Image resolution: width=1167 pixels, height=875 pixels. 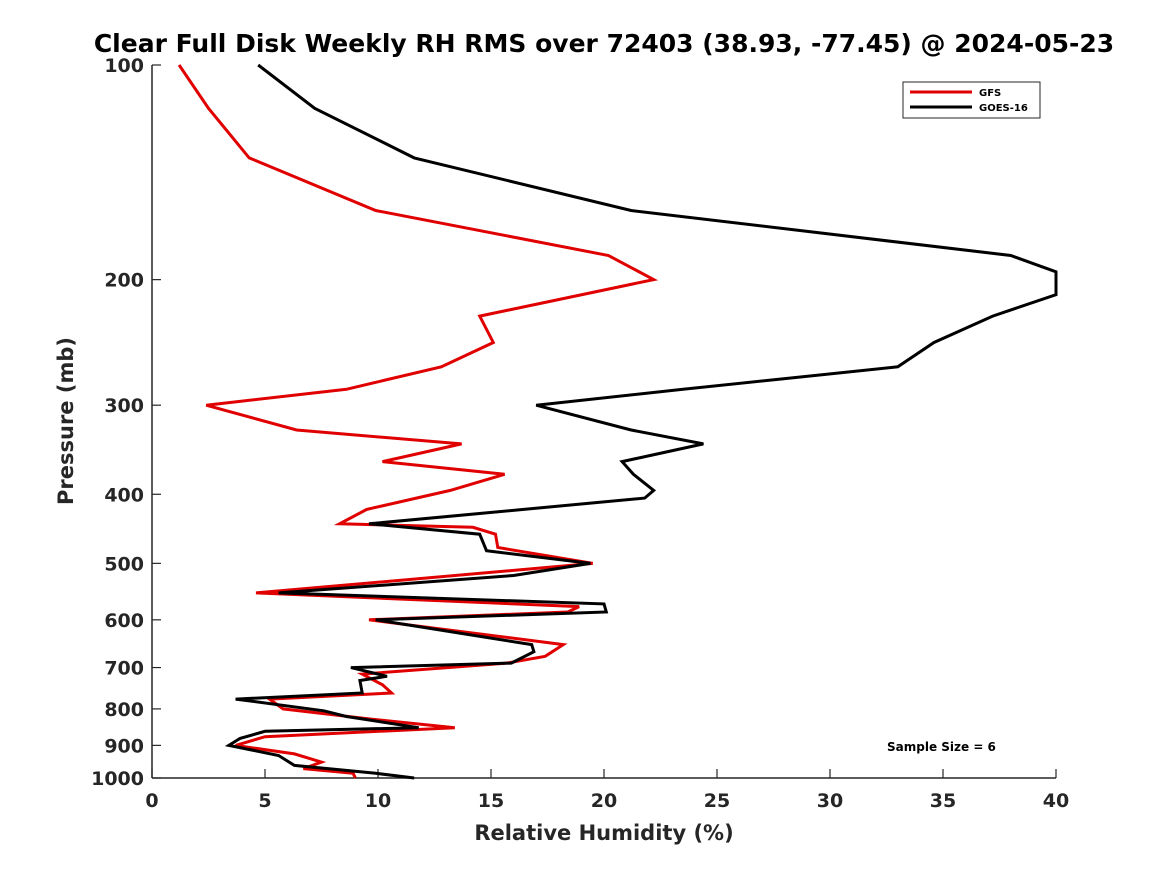 I want to click on y-tick-label: 100, so click(x=124, y=66).